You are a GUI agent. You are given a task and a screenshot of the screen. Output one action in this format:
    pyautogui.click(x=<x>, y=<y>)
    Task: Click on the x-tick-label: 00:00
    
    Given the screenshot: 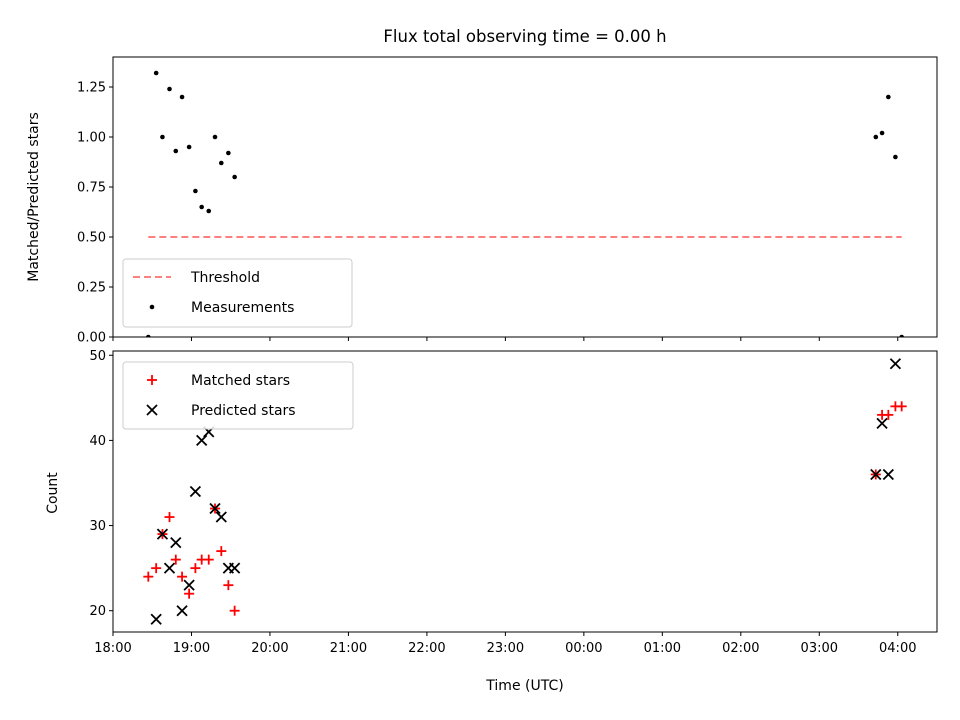 What is the action you would take?
    pyautogui.click(x=583, y=648)
    